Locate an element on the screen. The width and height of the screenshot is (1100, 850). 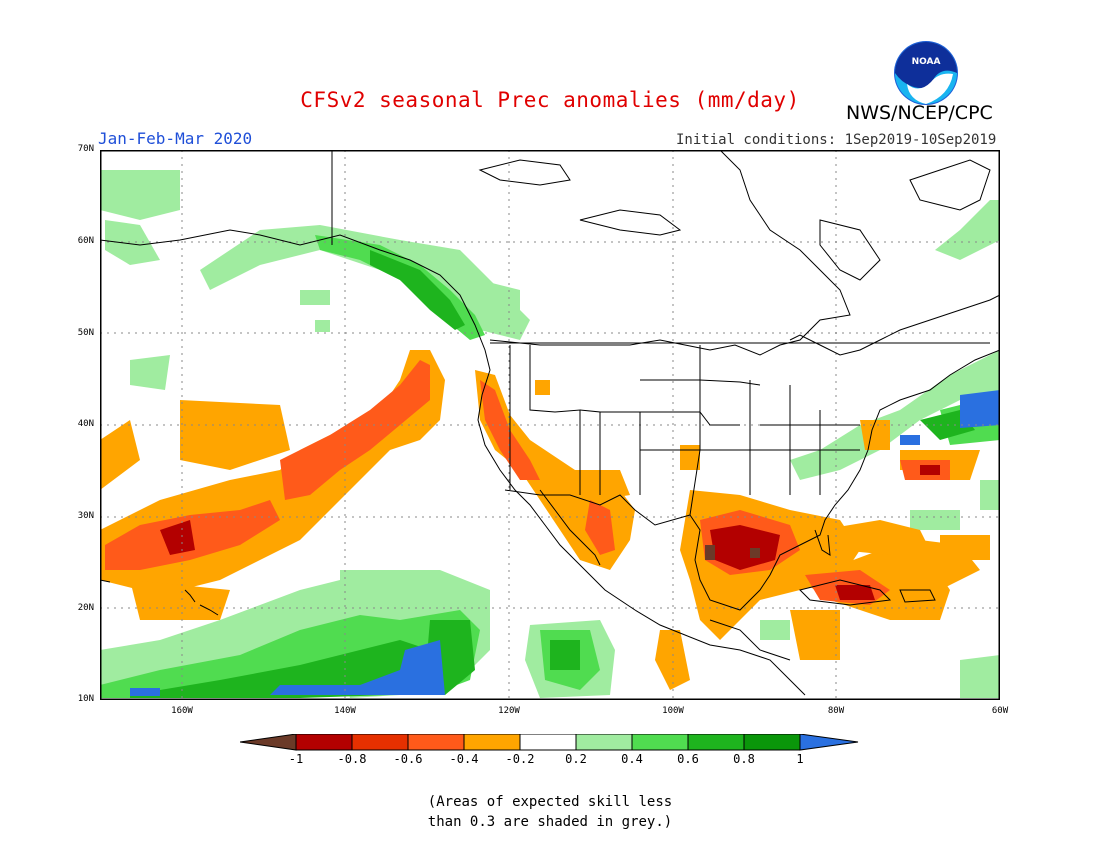
colorbar-label: 1 is located at coordinates (800, 759).